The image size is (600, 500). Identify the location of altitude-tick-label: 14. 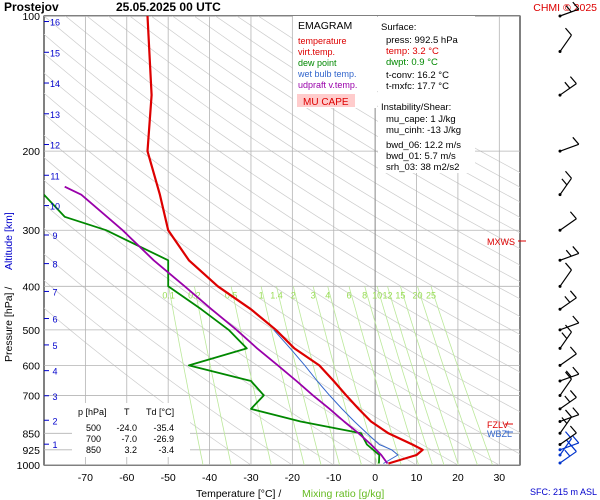
(55, 84).